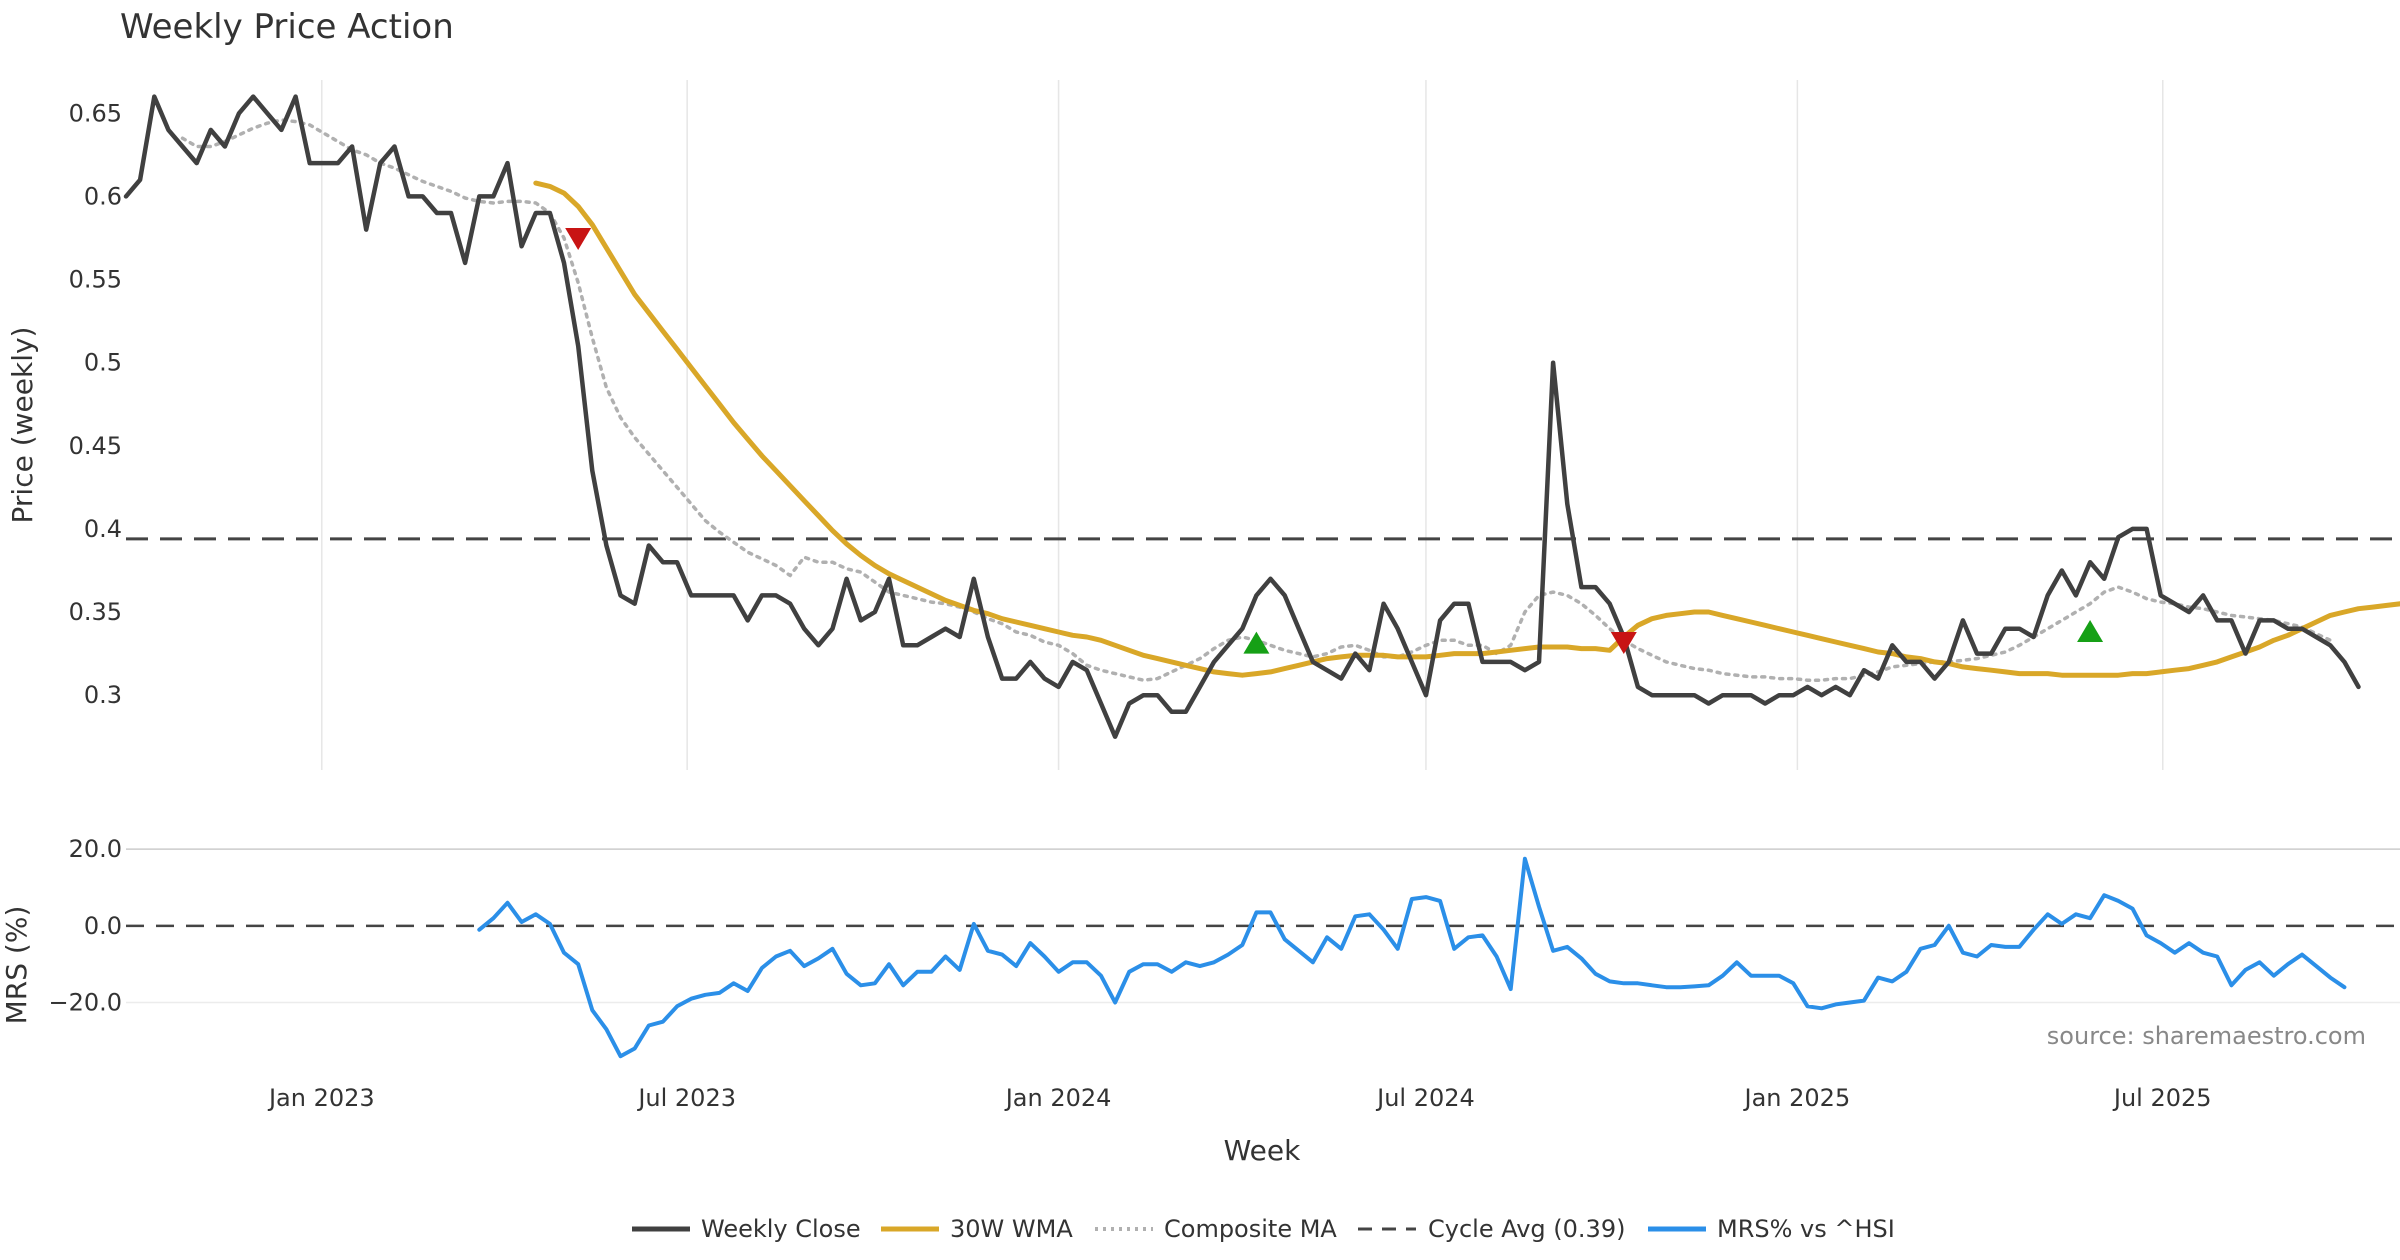  What do you see at coordinates (95, 849) in the screenshot?
I see `mrs-y-tick-label: 20.0` at bounding box center [95, 849].